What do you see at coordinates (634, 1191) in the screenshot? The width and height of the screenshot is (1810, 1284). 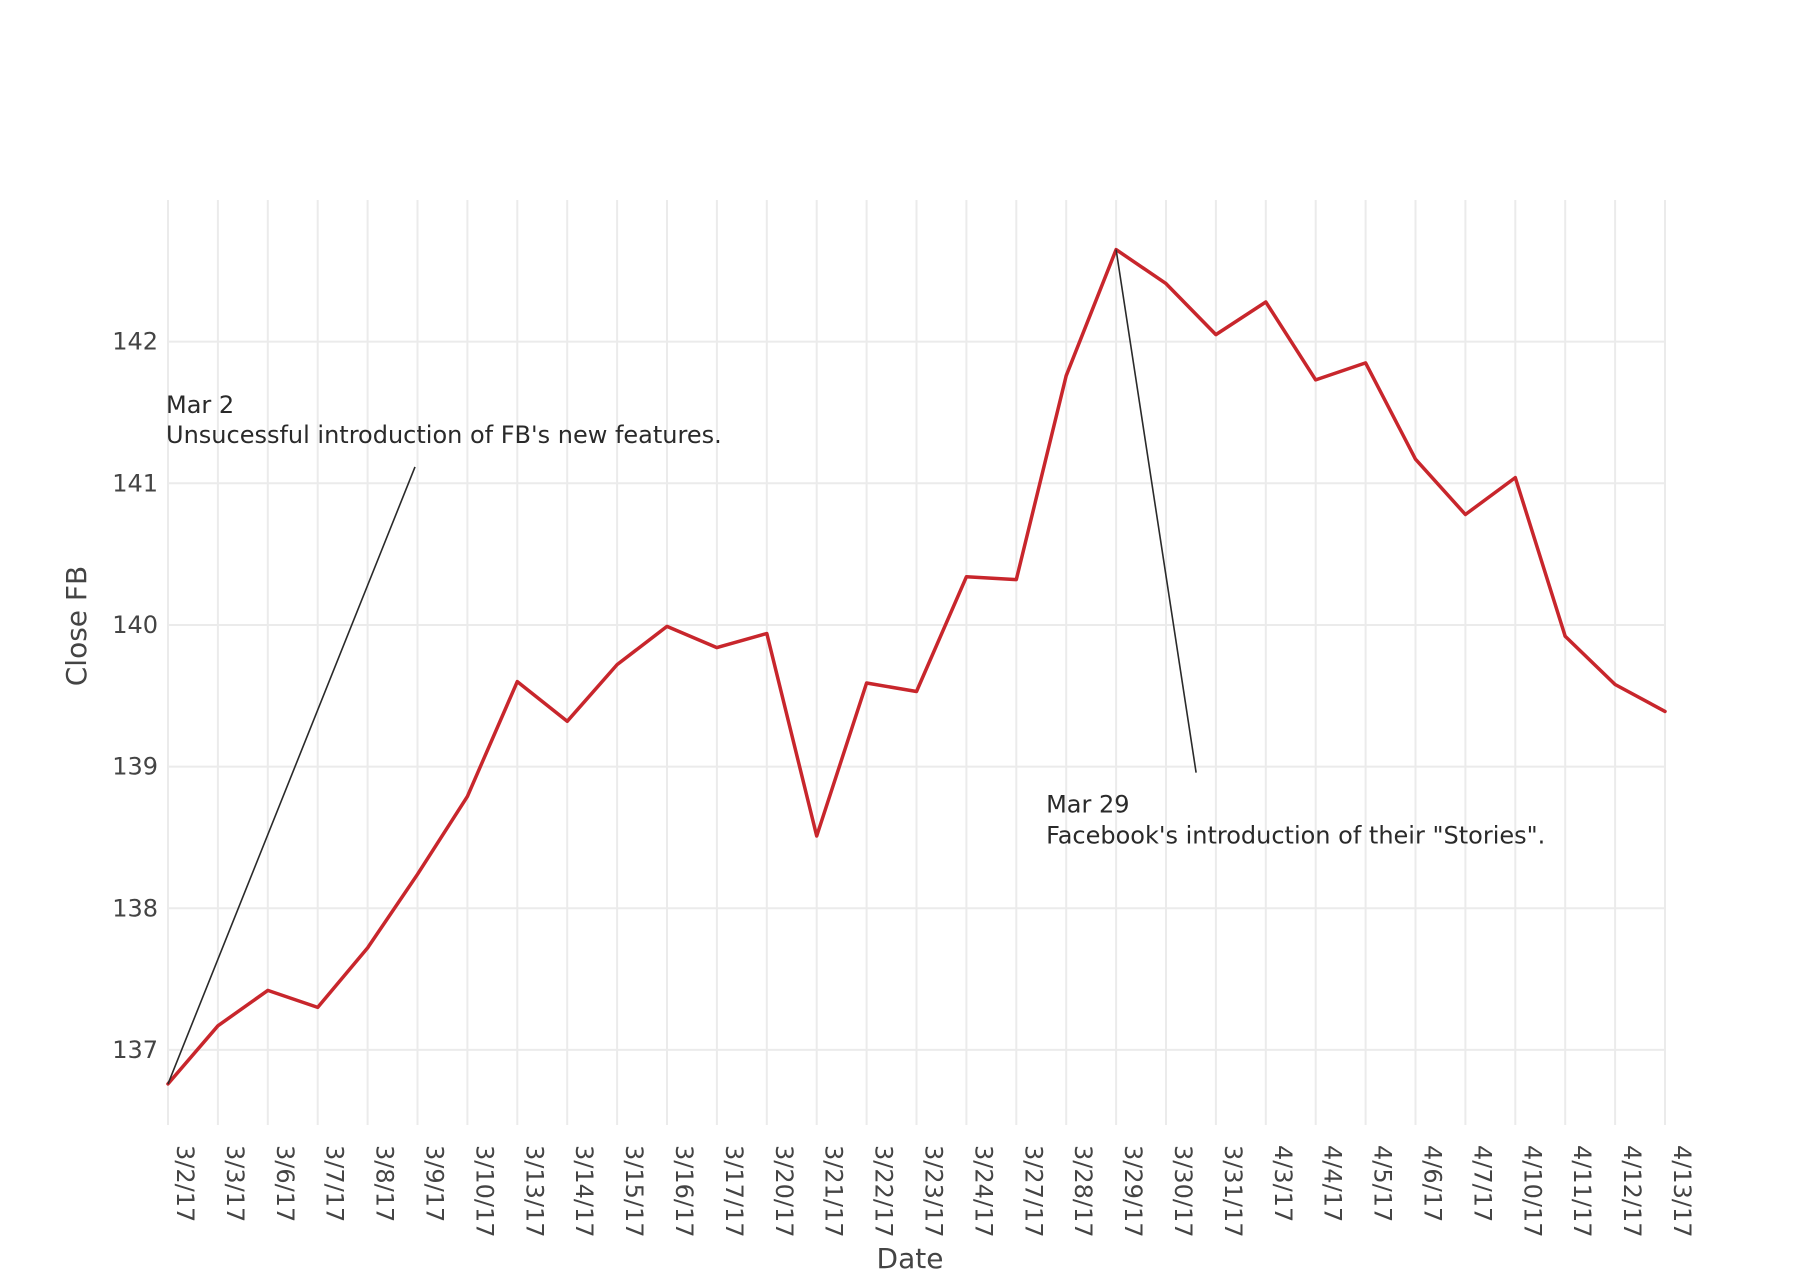 I see `x-tick-label: 3/15/17` at bounding box center [634, 1191].